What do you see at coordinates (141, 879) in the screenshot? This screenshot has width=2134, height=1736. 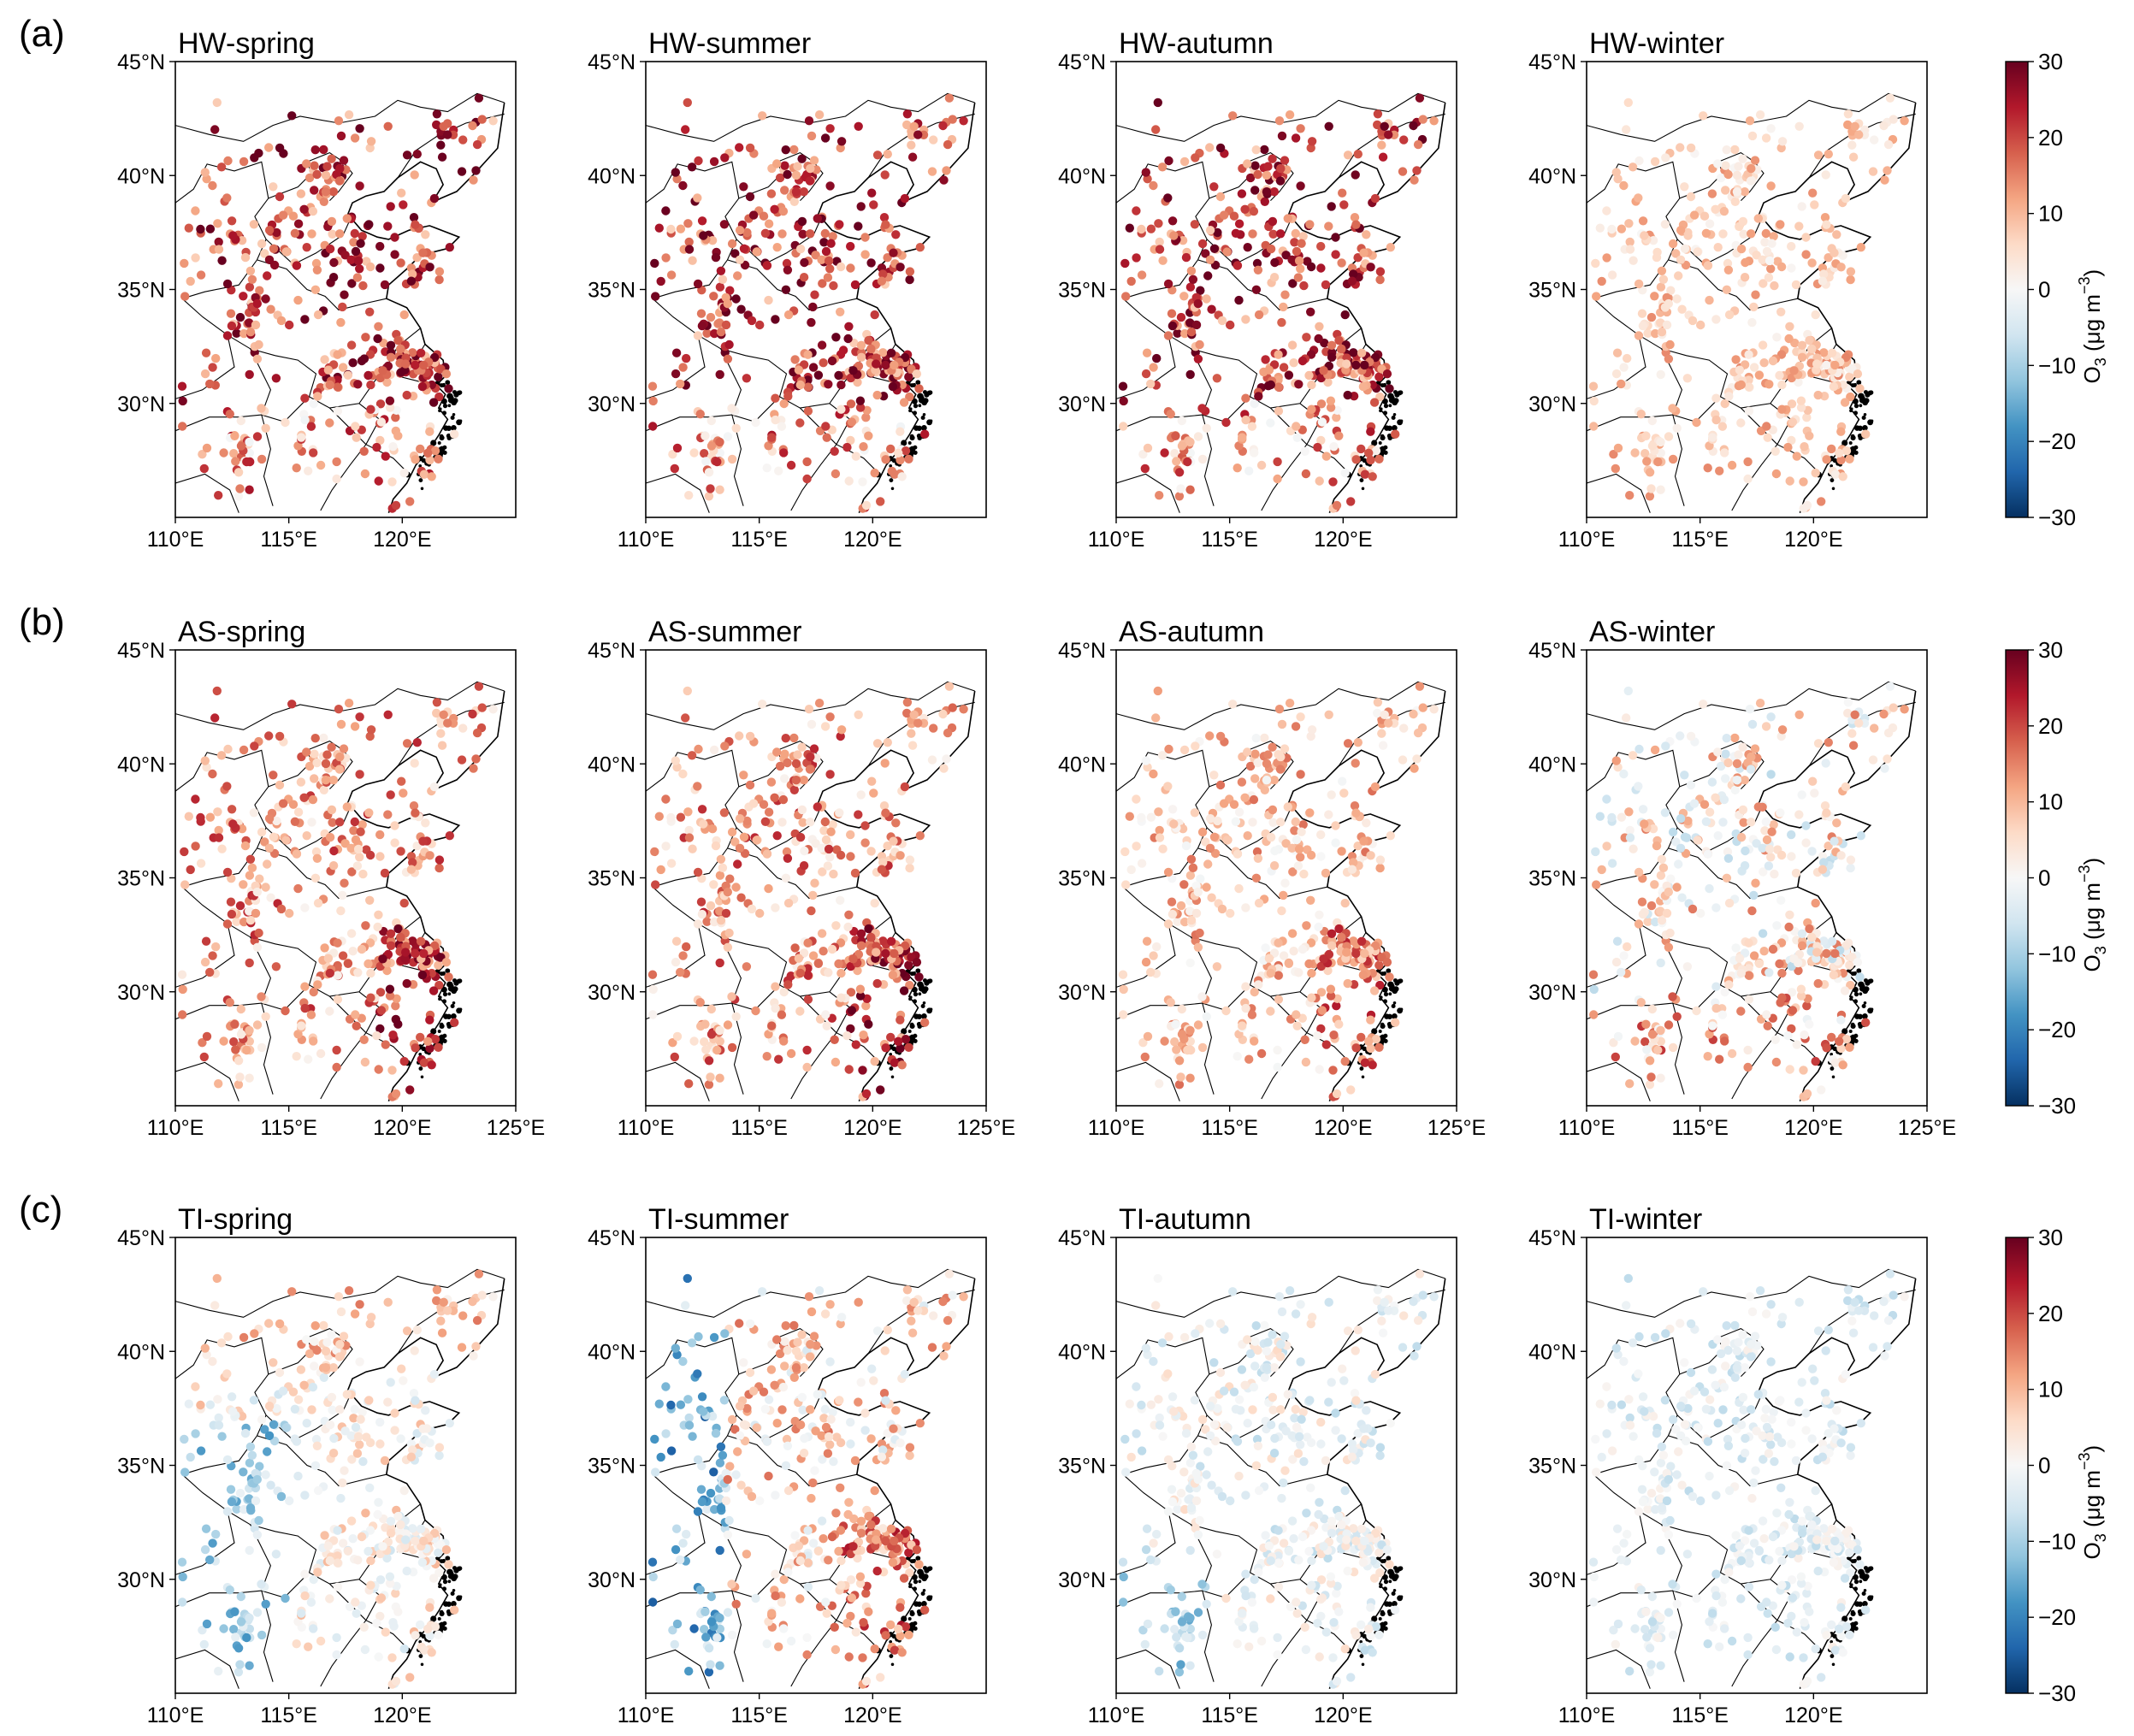 I see `y-tick-label: 35°N` at bounding box center [141, 879].